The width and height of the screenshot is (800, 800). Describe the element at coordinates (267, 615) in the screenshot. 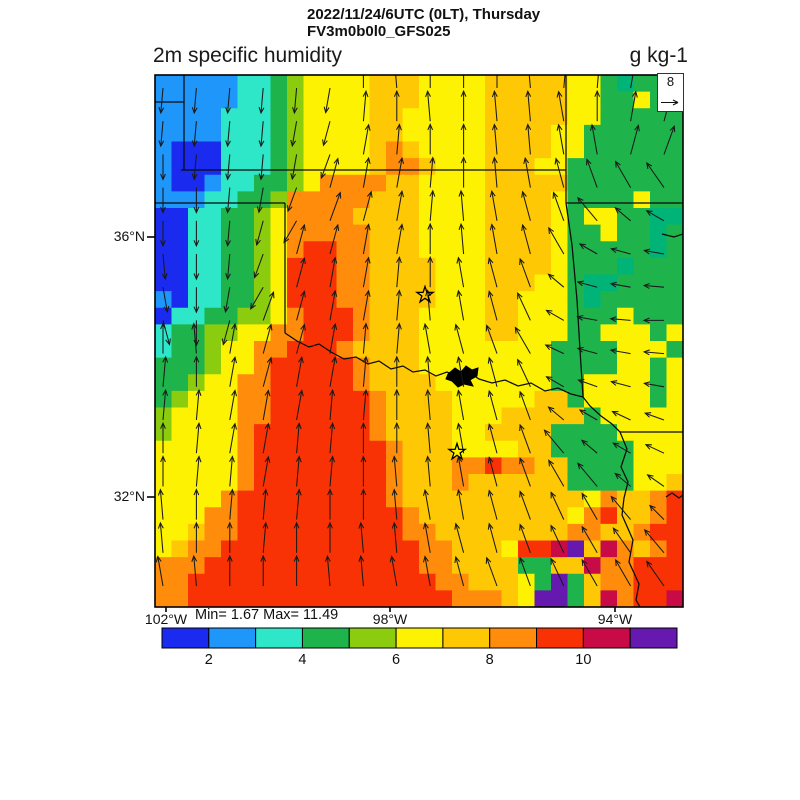

I see `minmax-label: Min= 1.67 Max= 11.49` at that location.